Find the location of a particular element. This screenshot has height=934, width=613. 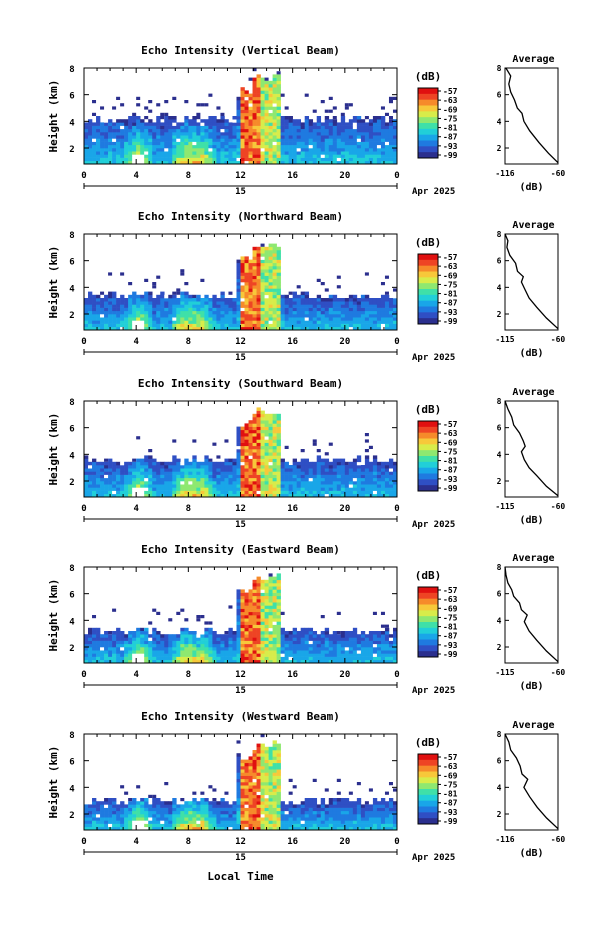

panel-title: Echo Intensity (Northward Beam) is located at coordinates (240, 216).